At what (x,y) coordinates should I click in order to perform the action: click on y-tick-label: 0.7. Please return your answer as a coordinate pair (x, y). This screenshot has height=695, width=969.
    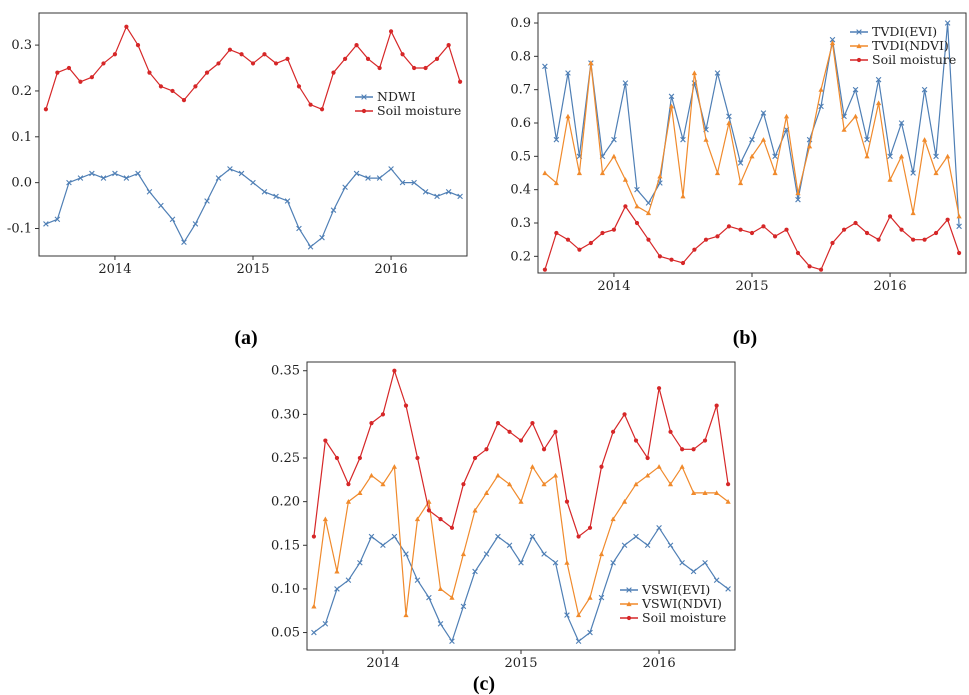
    Looking at the image, I should click on (520, 90).